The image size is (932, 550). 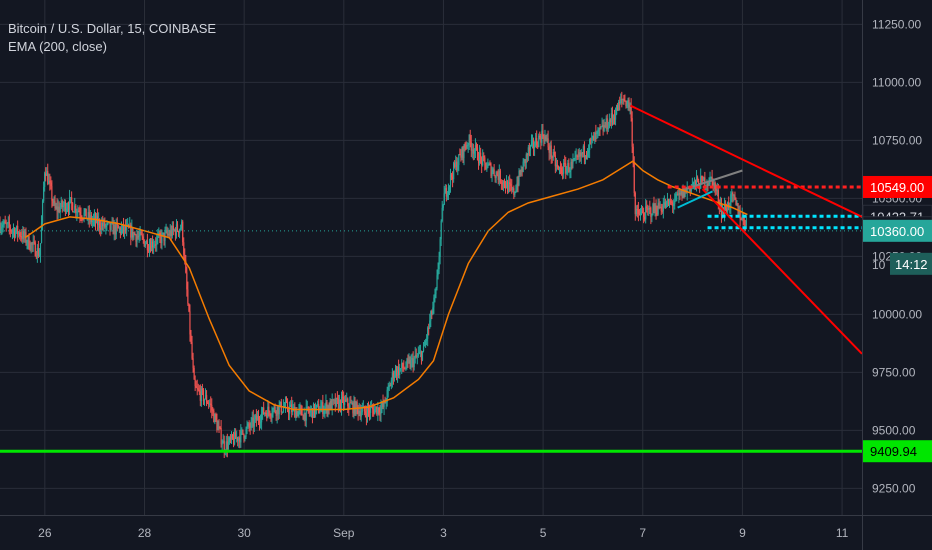 What do you see at coordinates (642, 533) in the screenshot?
I see `time-tick-label: 7` at bounding box center [642, 533].